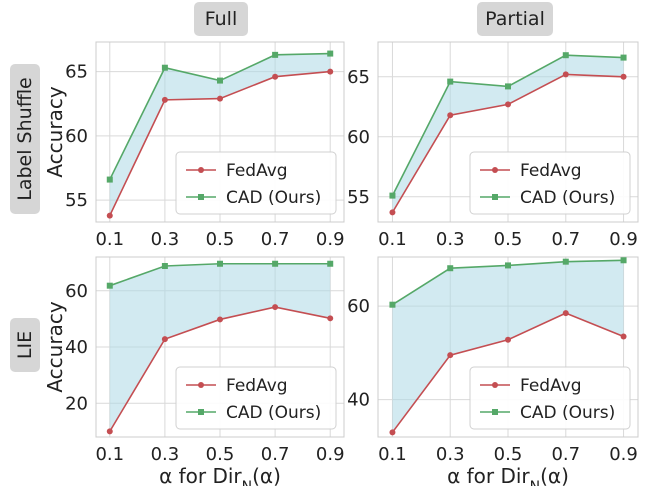  Describe the element at coordinates (508, 475) in the screenshot. I see `x-axis-label: α for DirN(α)` at that location.